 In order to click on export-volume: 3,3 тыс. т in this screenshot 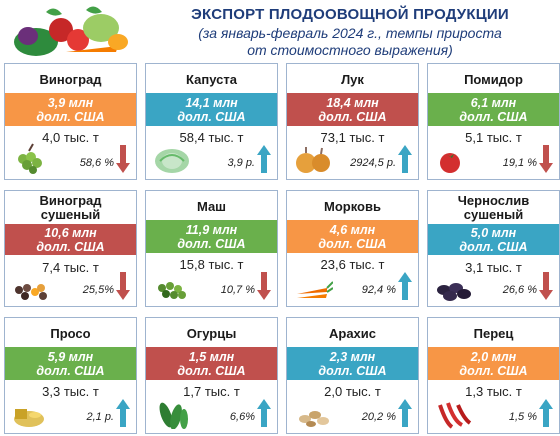, I will do `click(70, 391)`.